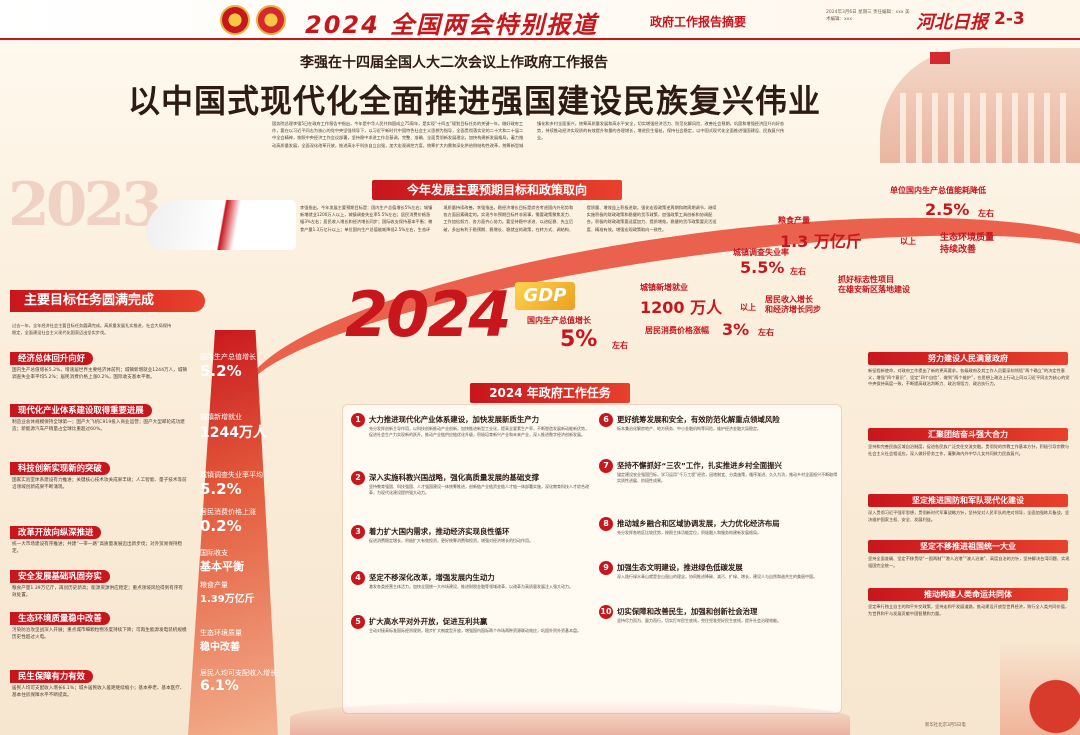 The height and width of the screenshot is (735, 1080). What do you see at coordinates (454, 63) in the screenshot?
I see `headline-subtitle: 李强在十四届全国人大二次会议上作政府工作报告` at bounding box center [454, 63].